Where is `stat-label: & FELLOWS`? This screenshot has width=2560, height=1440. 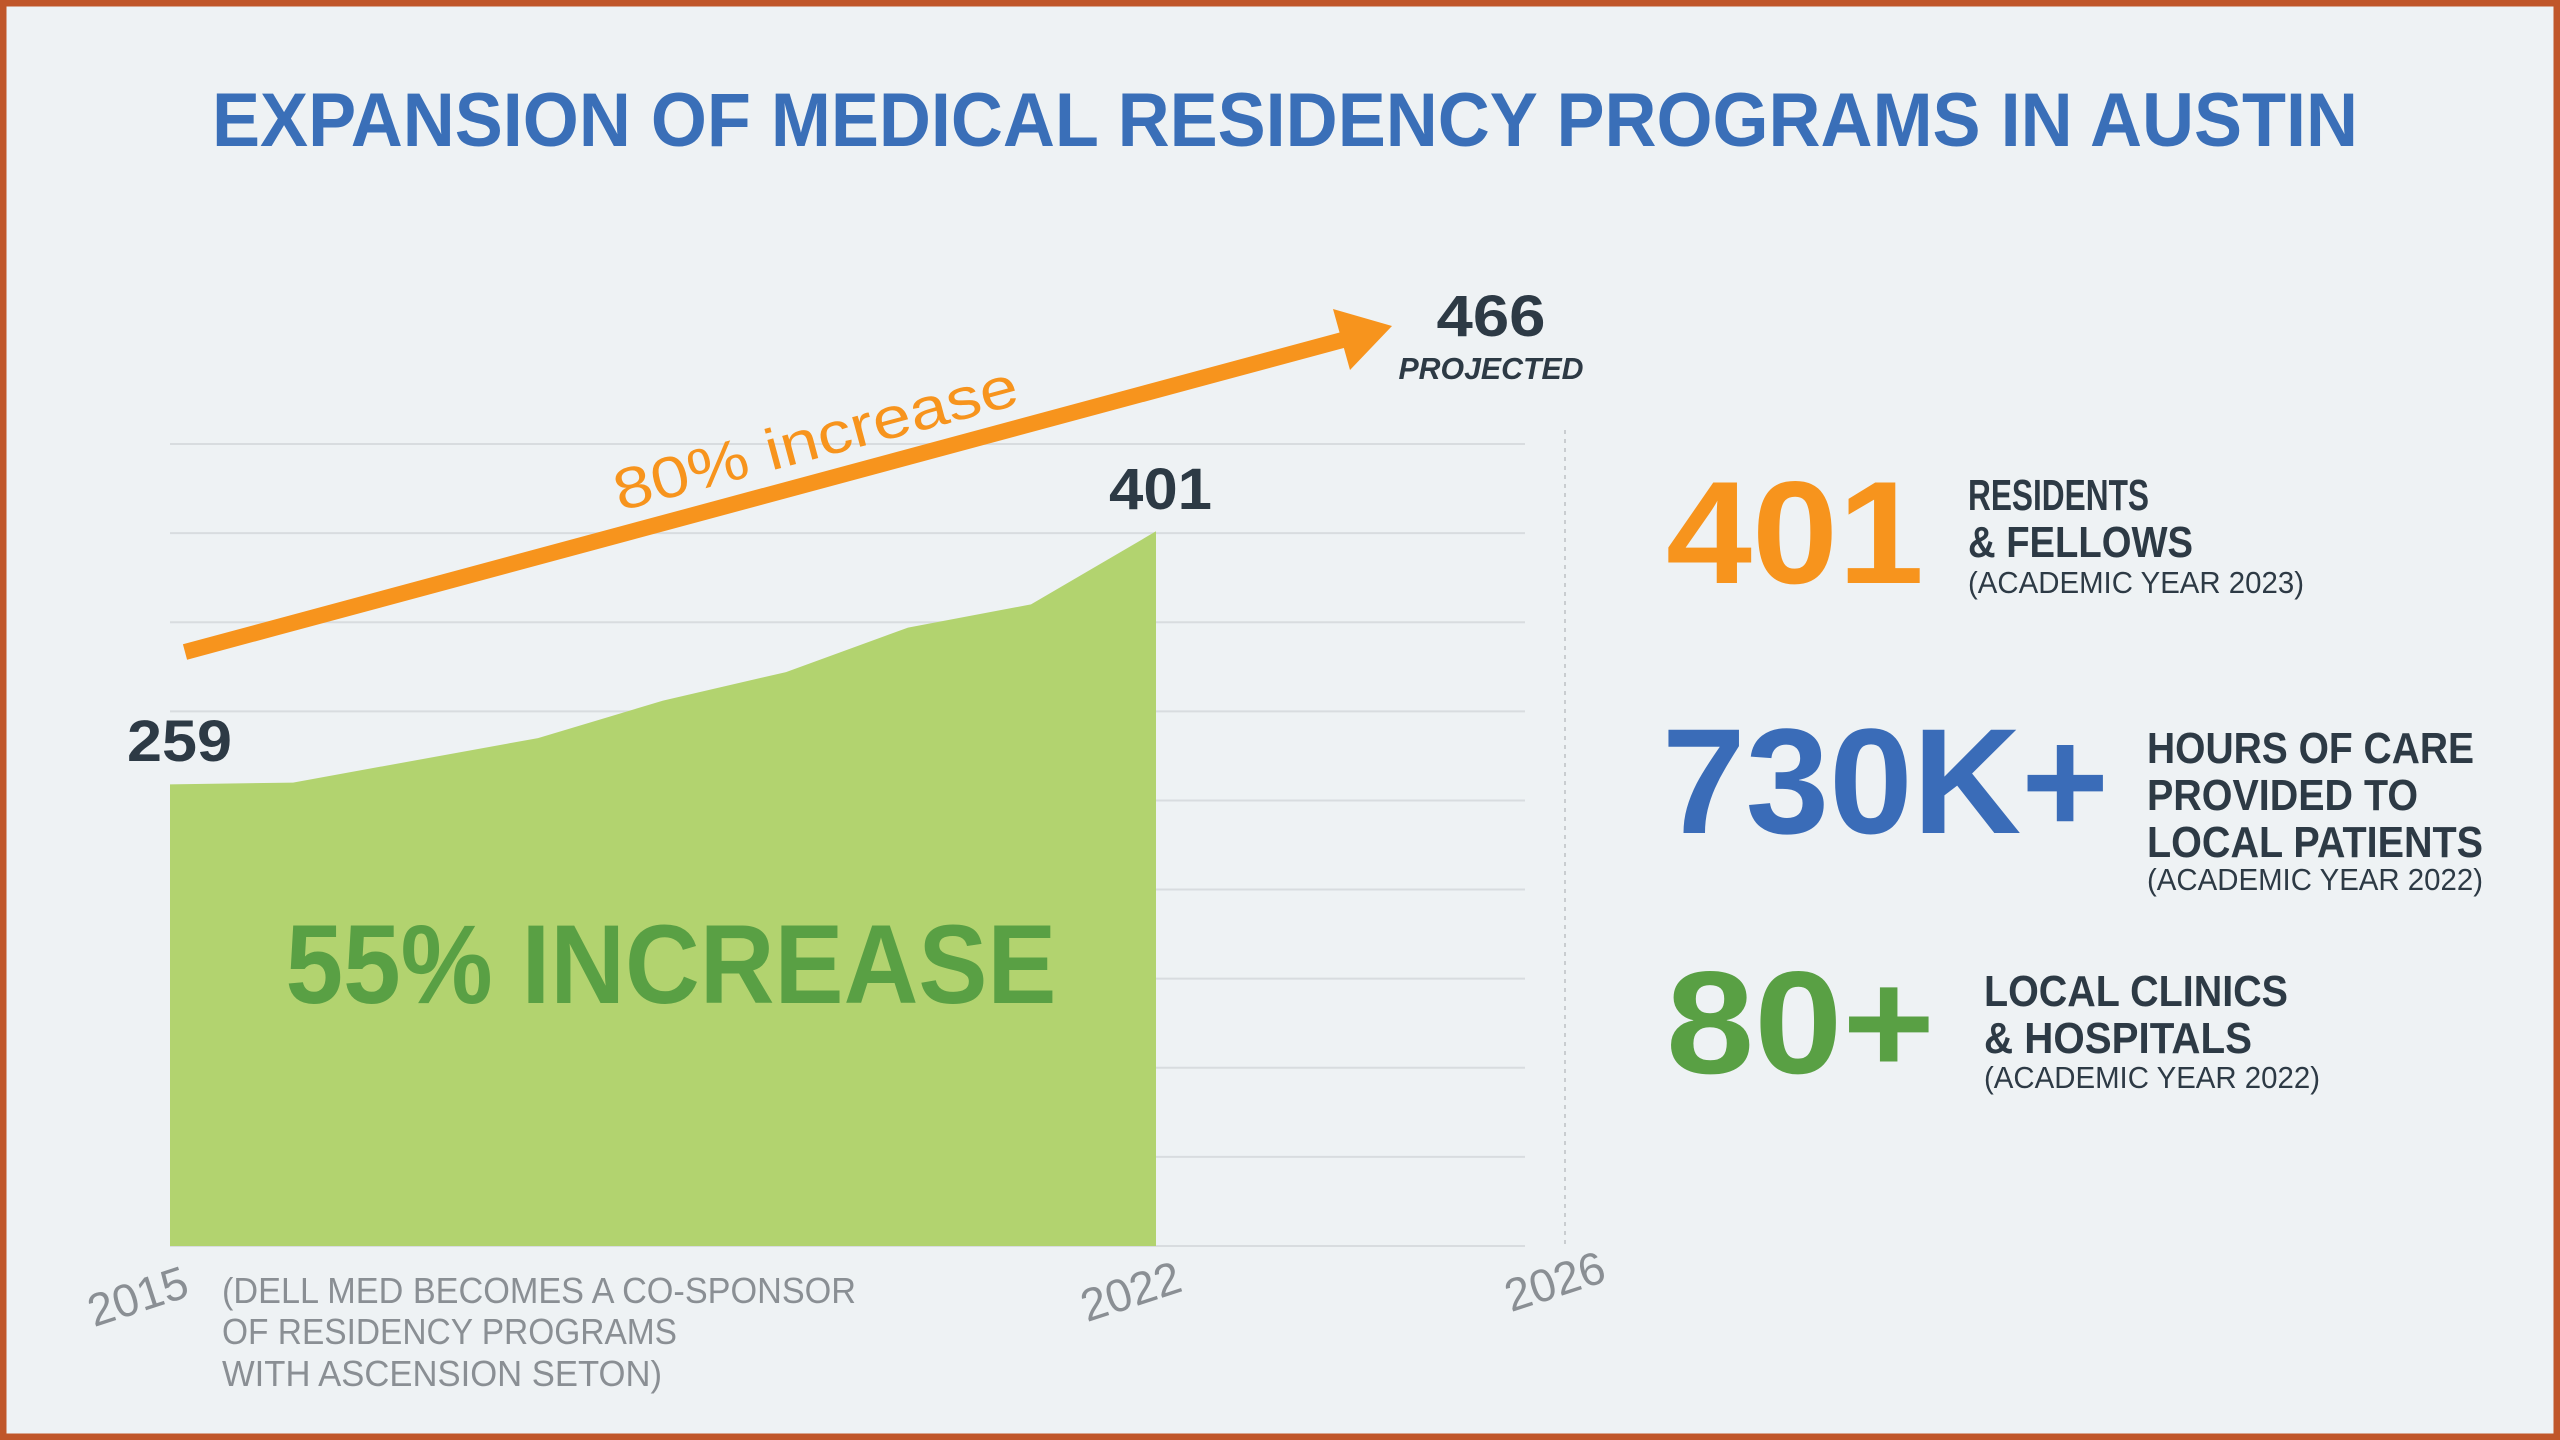
stat-label: & FELLOWS is located at coordinates (2080, 542).